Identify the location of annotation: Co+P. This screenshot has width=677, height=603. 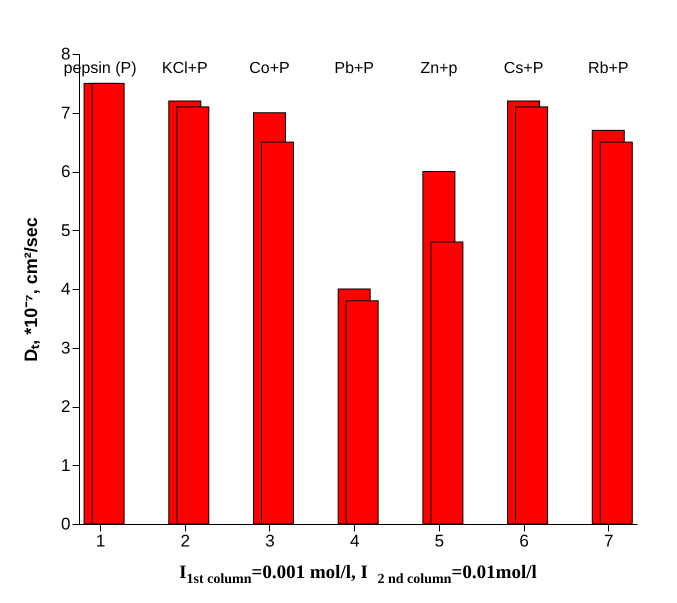
(269, 68).